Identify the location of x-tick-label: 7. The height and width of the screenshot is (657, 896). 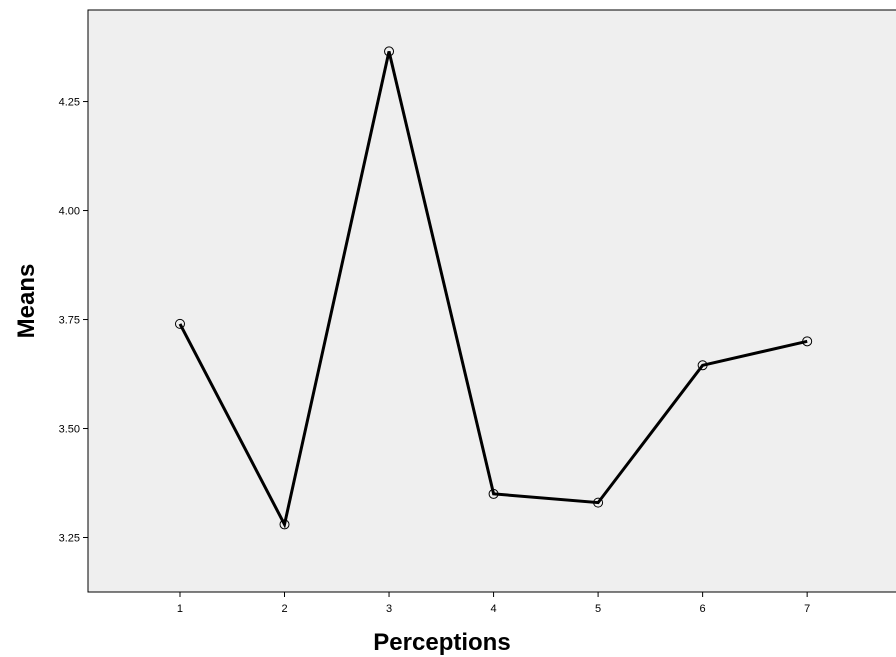
(807, 609).